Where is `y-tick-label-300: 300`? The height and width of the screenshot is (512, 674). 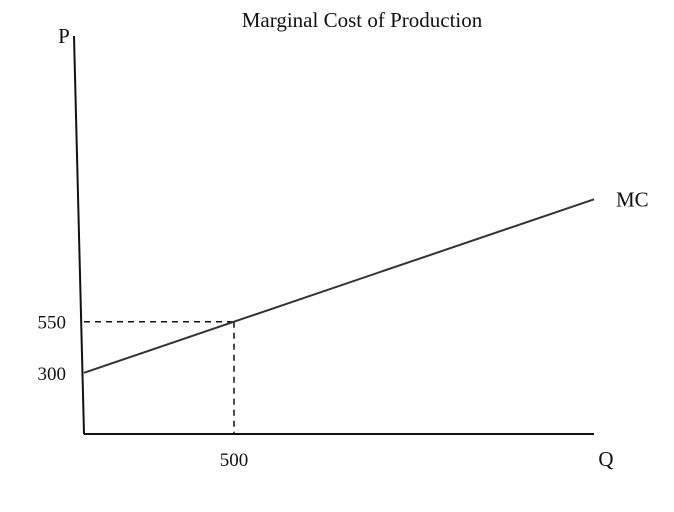
y-tick-label-300: 300 is located at coordinates (52, 374).